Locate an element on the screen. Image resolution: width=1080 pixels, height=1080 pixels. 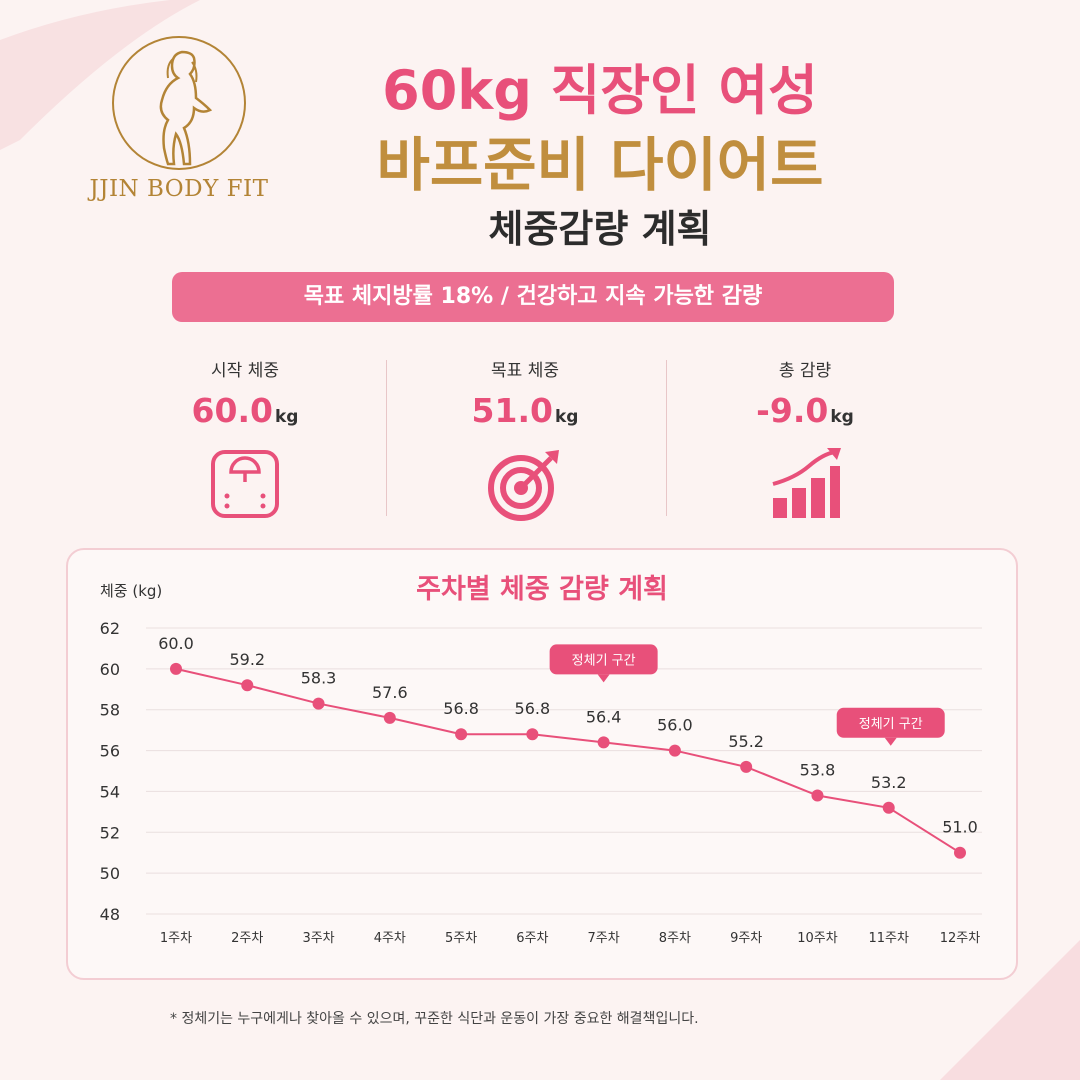
stat-label: 시작 체중 is located at coordinates (245, 371).